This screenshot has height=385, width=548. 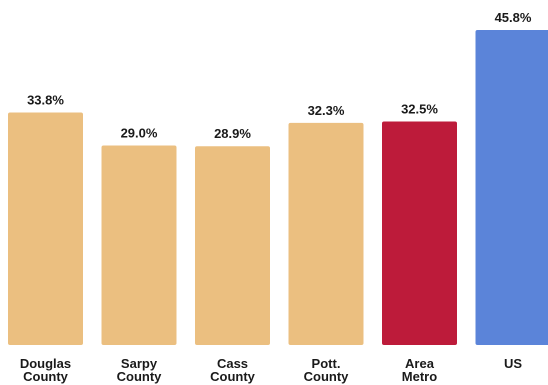 I want to click on category-label: Area Metro, so click(x=419, y=370).